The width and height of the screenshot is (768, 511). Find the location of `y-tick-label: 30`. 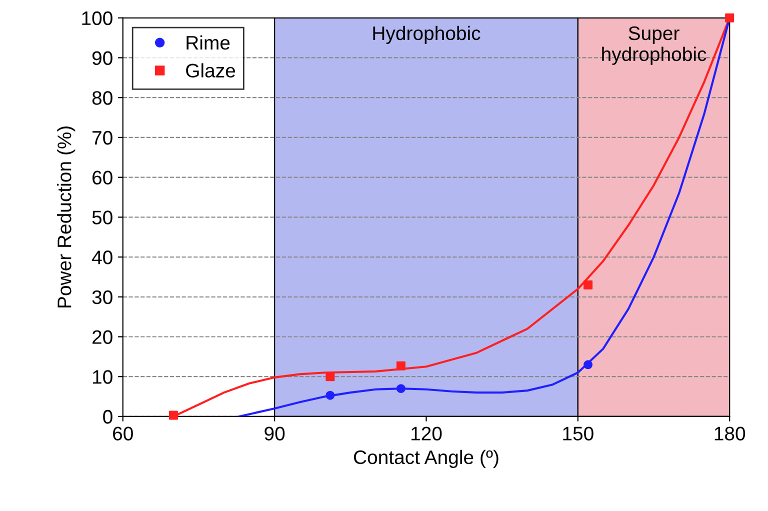

y-tick-label: 30 is located at coordinates (102, 297).